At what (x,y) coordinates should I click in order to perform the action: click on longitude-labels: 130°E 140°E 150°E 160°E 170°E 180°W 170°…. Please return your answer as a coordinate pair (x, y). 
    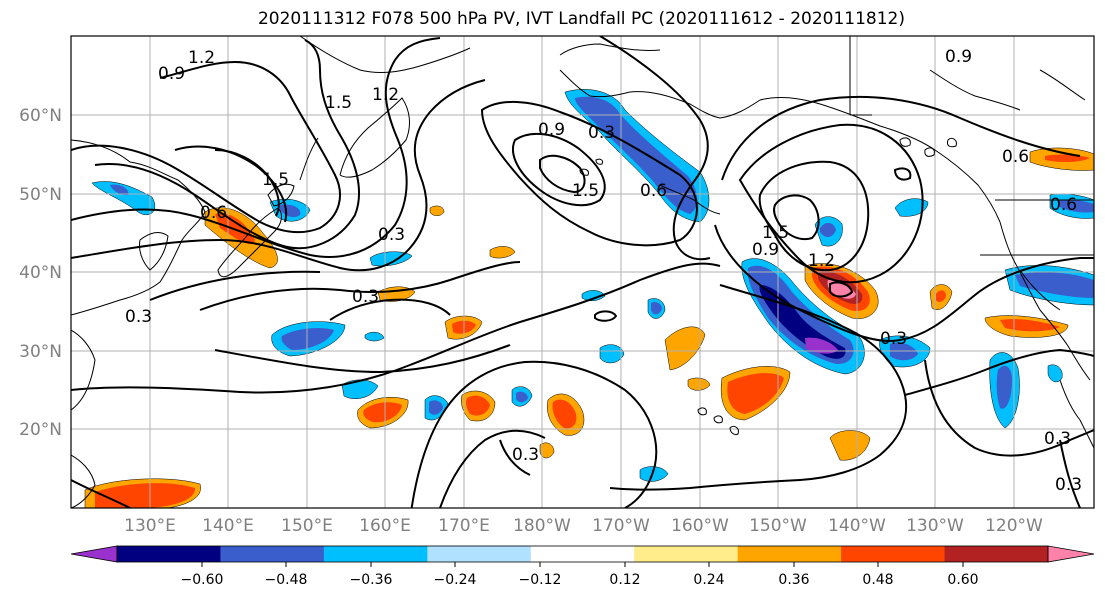
    Looking at the image, I should click on (583, 526).